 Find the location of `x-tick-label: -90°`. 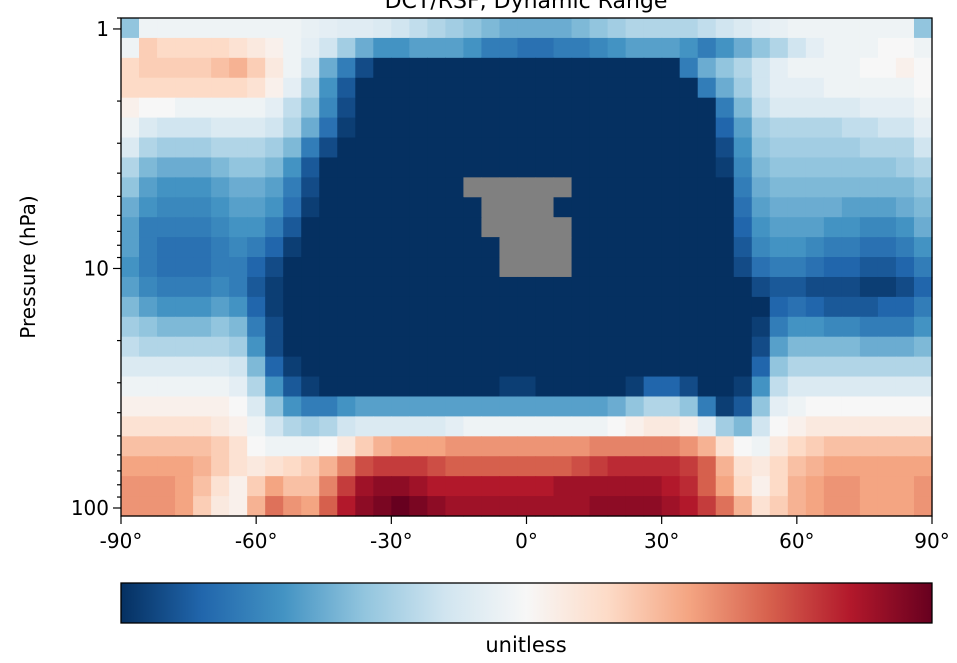

x-tick-label: -90° is located at coordinates (121, 541).